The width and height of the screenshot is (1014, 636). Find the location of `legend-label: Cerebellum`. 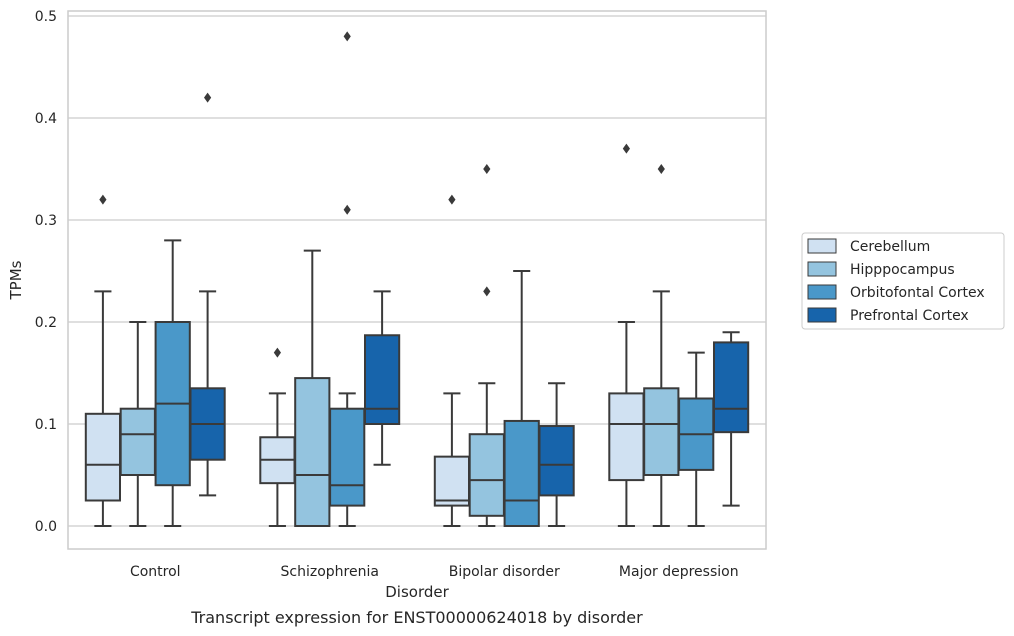

legend-label: Cerebellum is located at coordinates (890, 247).